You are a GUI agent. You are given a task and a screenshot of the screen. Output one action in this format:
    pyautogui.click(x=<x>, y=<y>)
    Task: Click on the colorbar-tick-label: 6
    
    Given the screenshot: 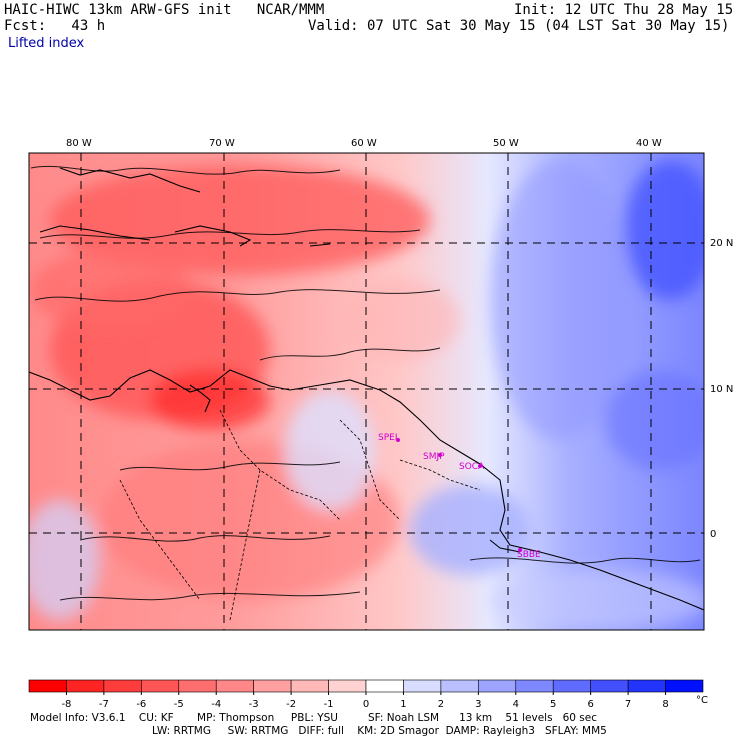 What is the action you would take?
    pyautogui.click(x=590, y=704)
    